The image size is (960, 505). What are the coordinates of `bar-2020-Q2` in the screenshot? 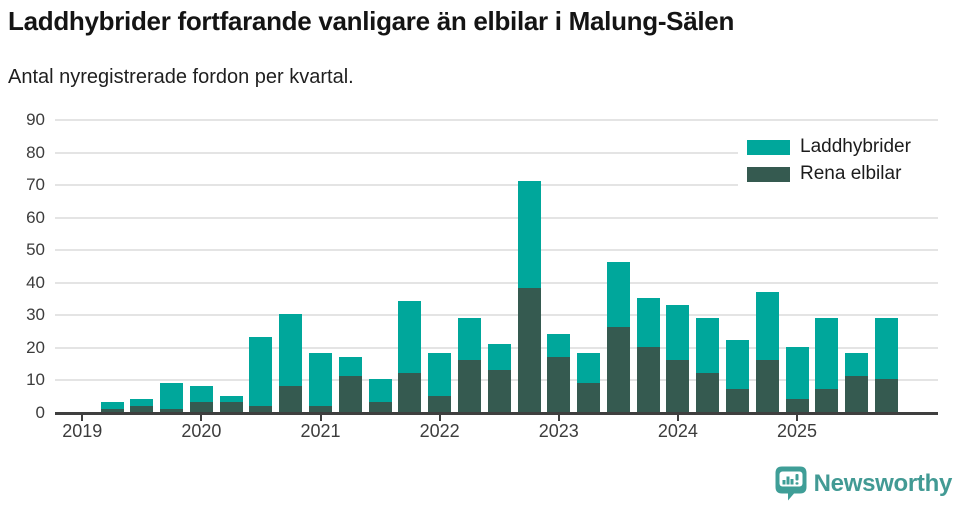 It's located at (231, 403).